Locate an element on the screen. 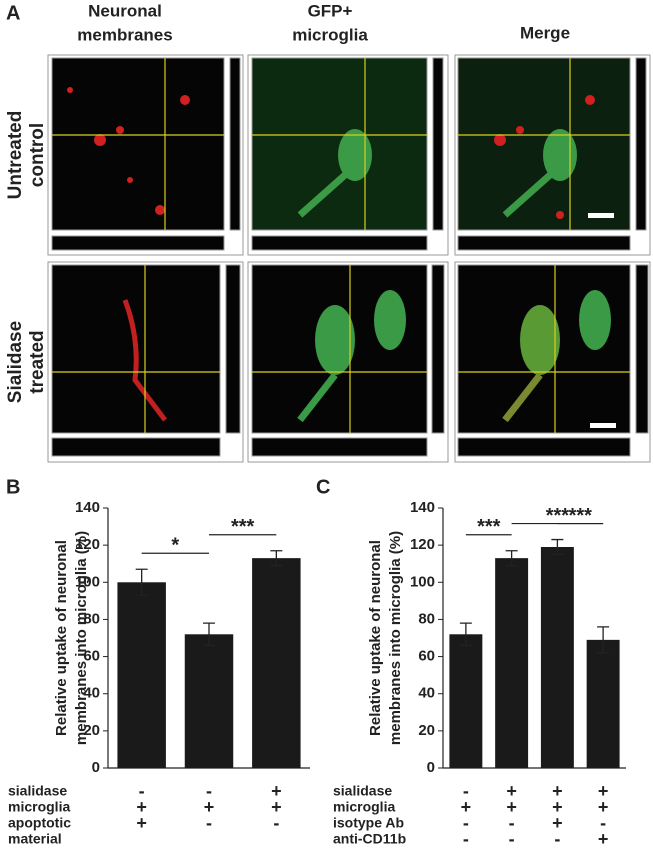 This screenshot has width=653, height=853. row-heading: Untreated is located at coordinates (15, 155).